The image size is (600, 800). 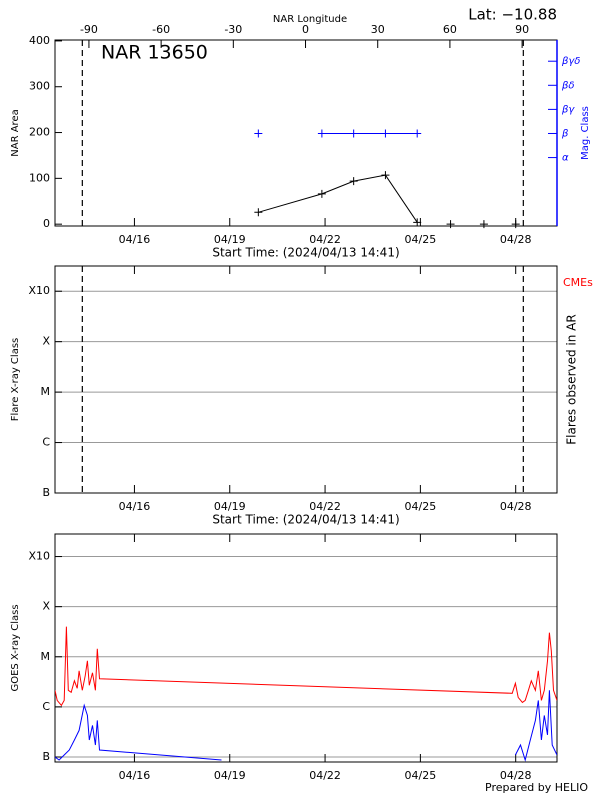 What do you see at coordinates (233, 29) in the screenshot?
I see `x2-tick-label: -30` at bounding box center [233, 29].